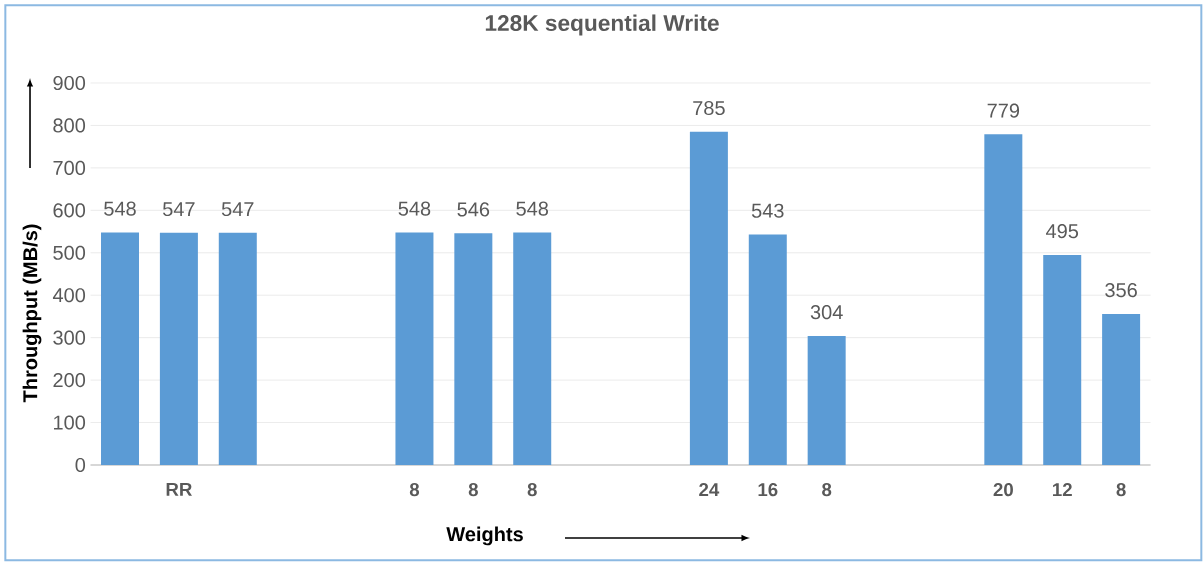 This screenshot has height=563, width=1204. Describe the element at coordinates (1062, 490) in the screenshot. I see `x-tick-label: 12` at that location.